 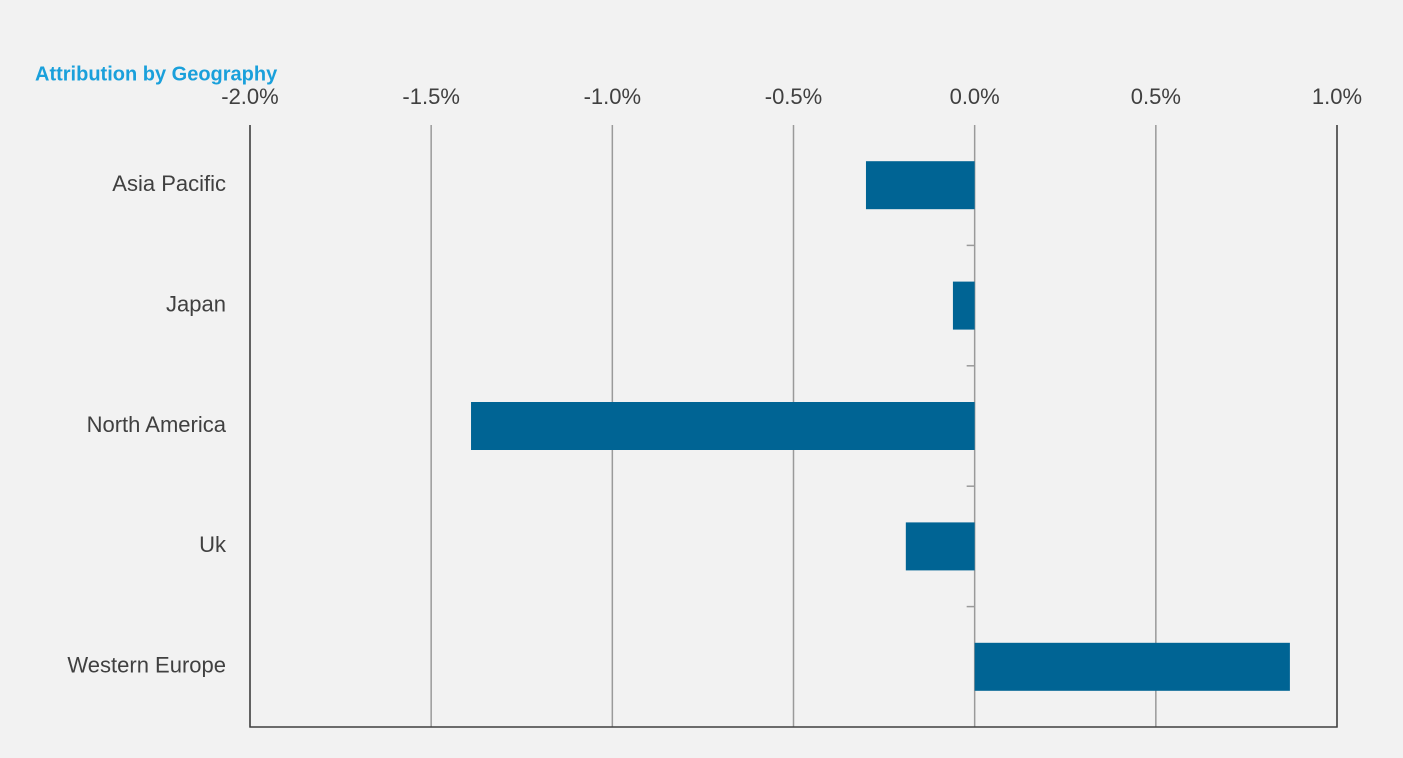 What do you see at coordinates (213, 544) in the screenshot?
I see `y-tick-label: Uk` at bounding box center [213, 544].